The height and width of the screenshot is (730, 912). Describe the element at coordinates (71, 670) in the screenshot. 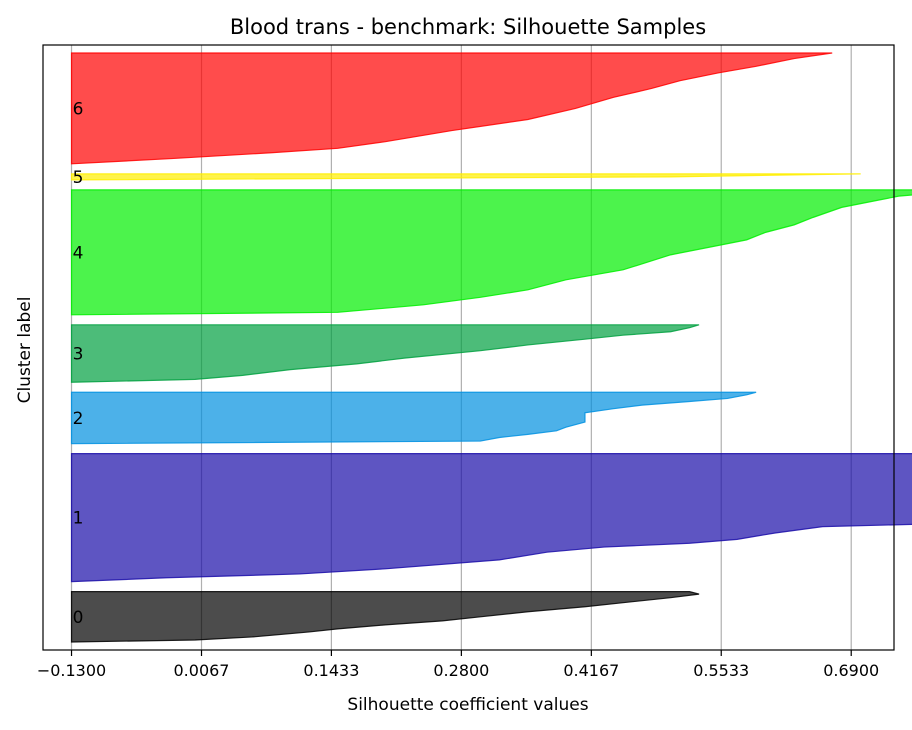

I see `x-tick-label: −0.1300` at that location.